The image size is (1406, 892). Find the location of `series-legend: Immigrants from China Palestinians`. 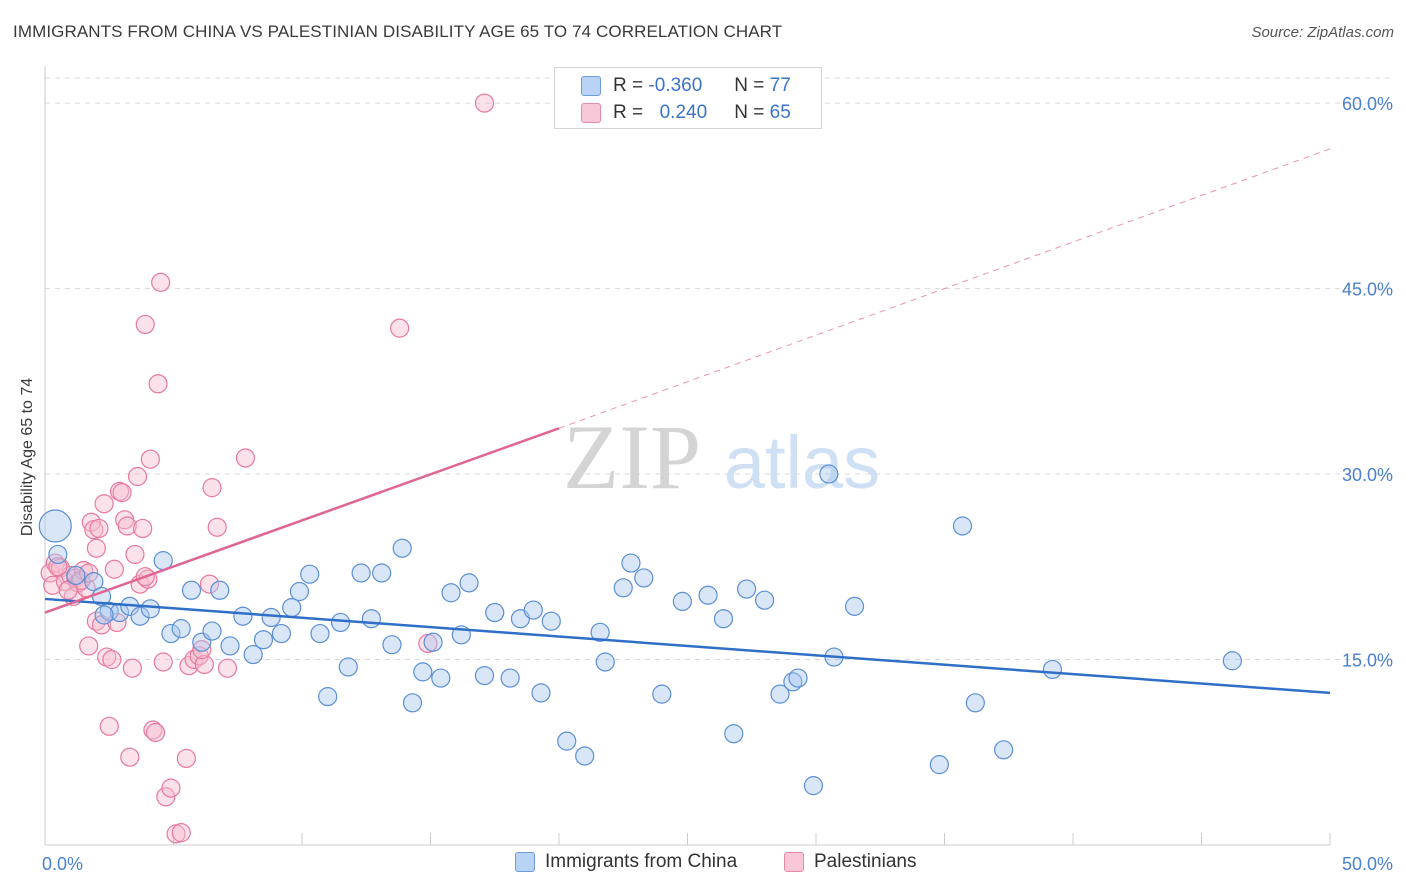

series-legend: Immigrants from China Palestinians is located at coordinates (703, 864).